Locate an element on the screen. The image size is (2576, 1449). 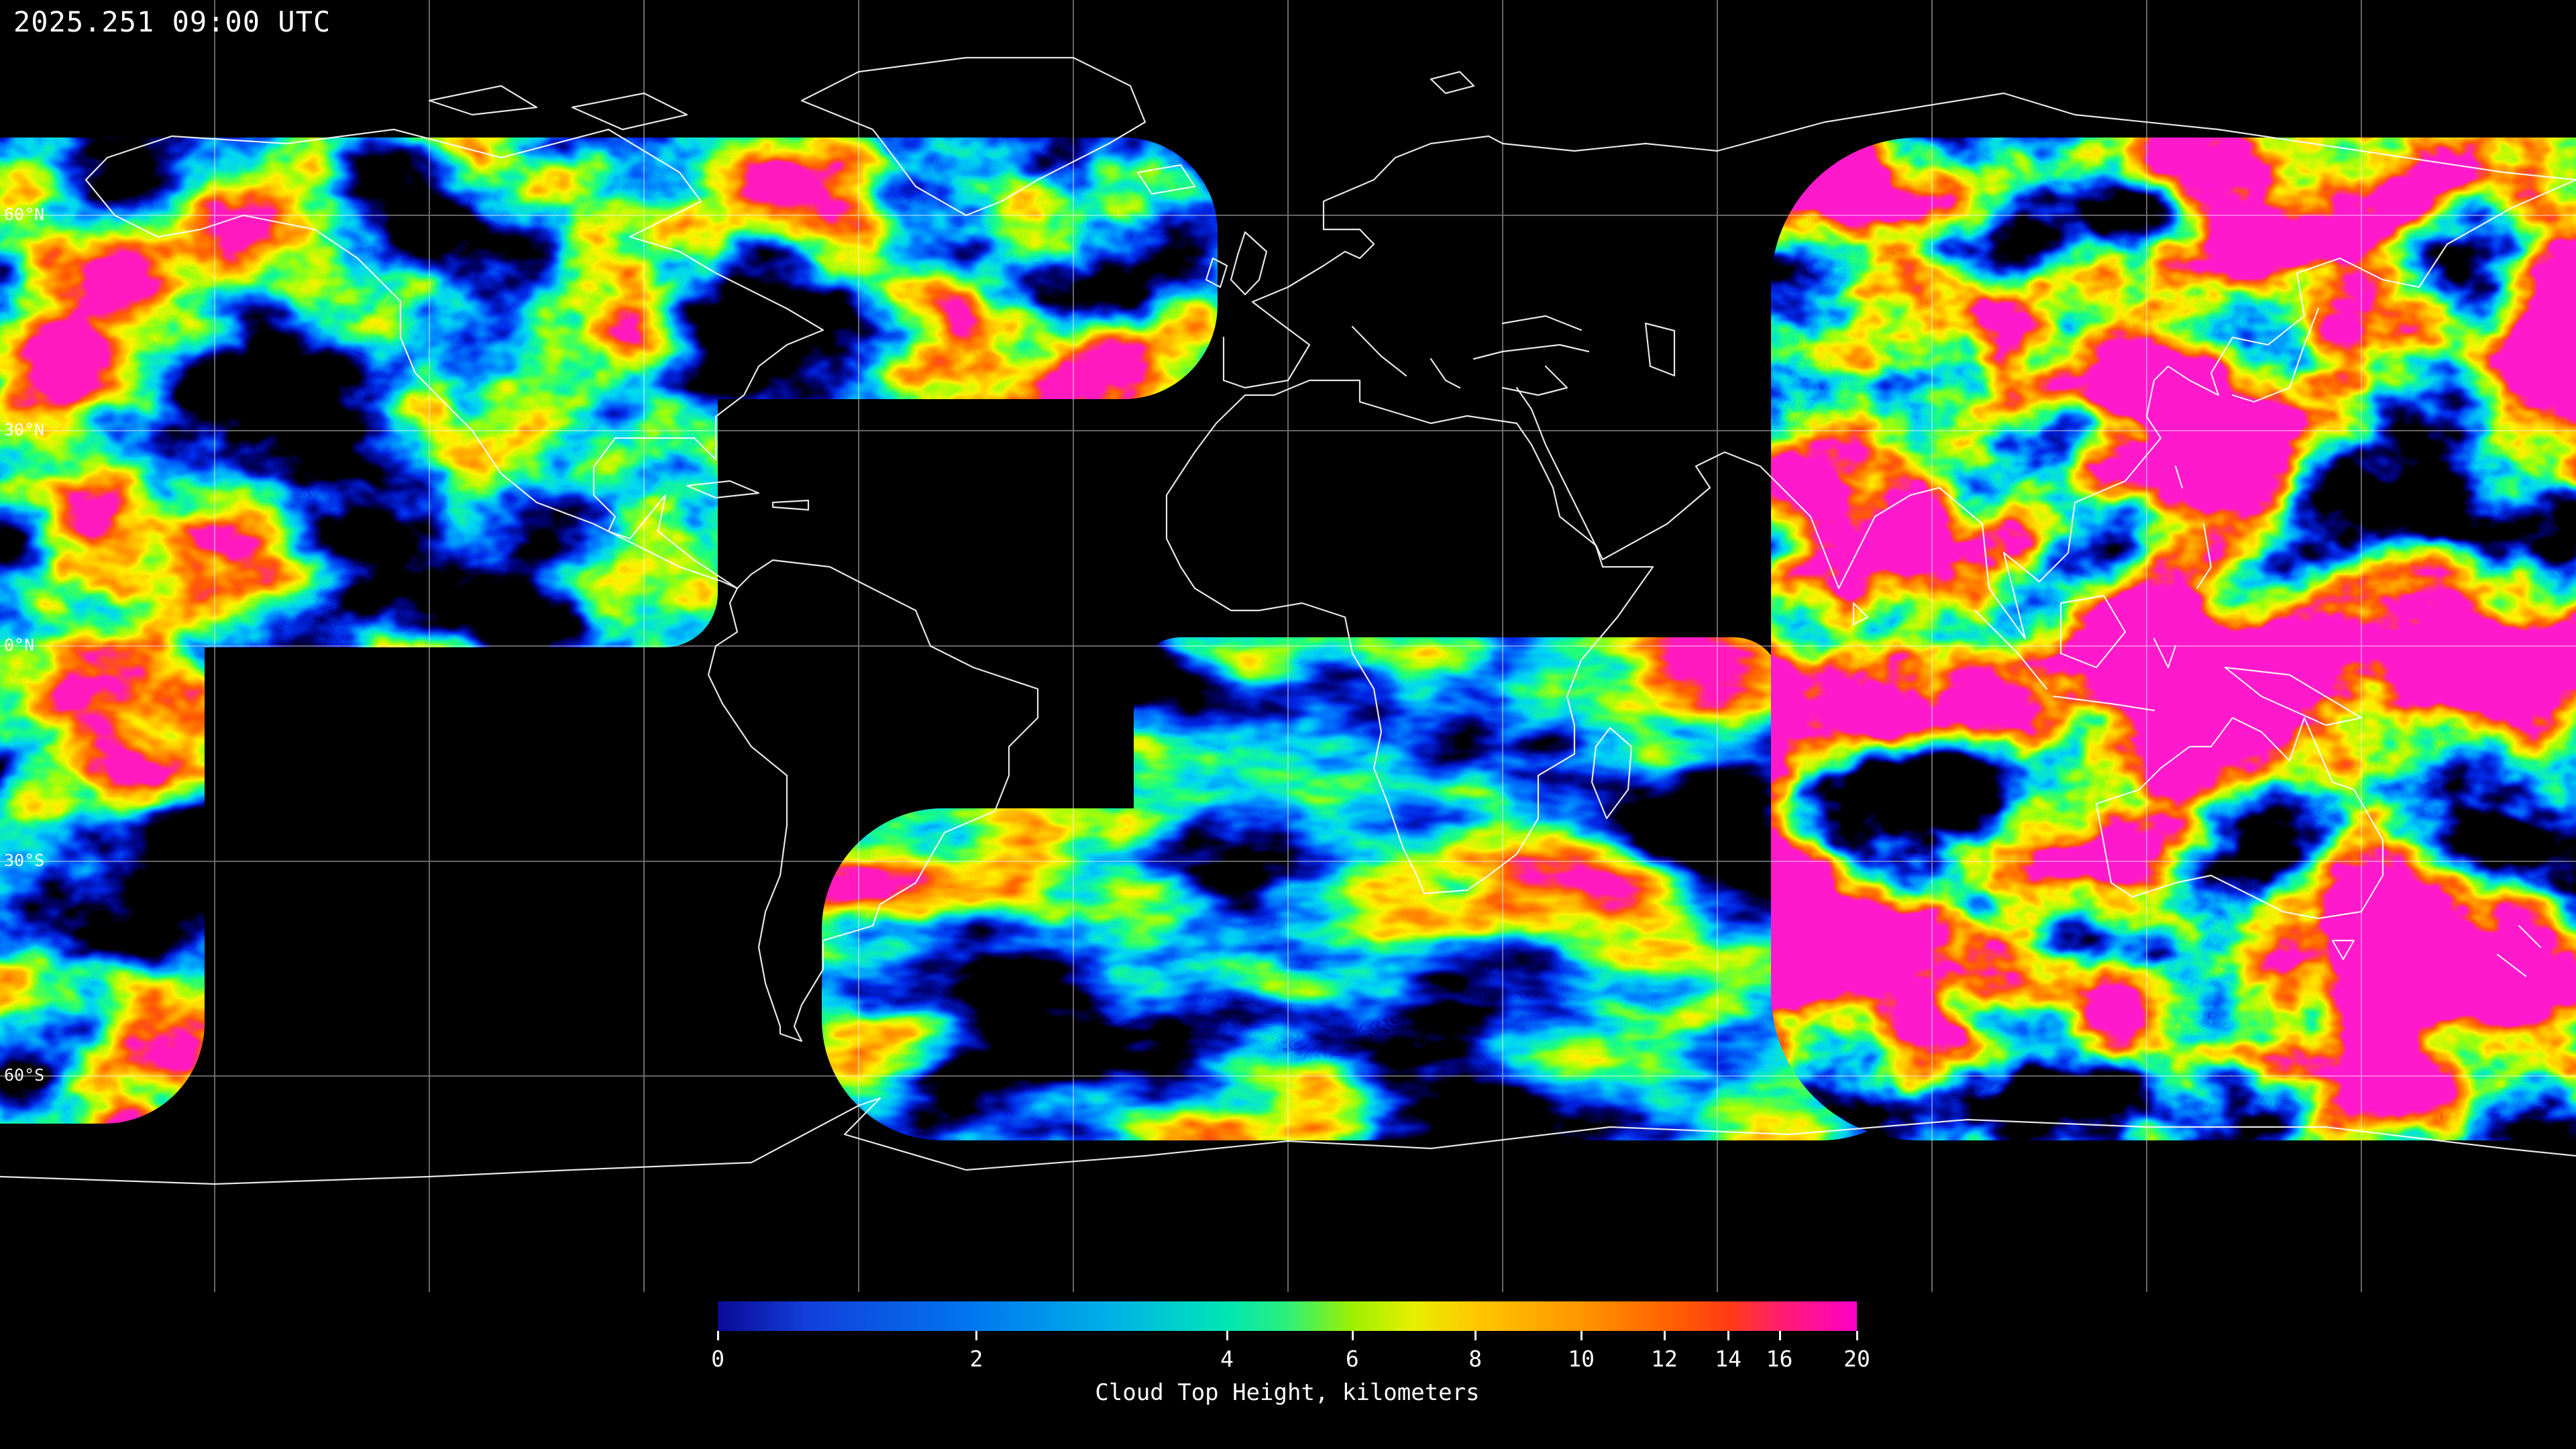
colorbar-tick-label: 16 is located at coordinates (1779, 1359).